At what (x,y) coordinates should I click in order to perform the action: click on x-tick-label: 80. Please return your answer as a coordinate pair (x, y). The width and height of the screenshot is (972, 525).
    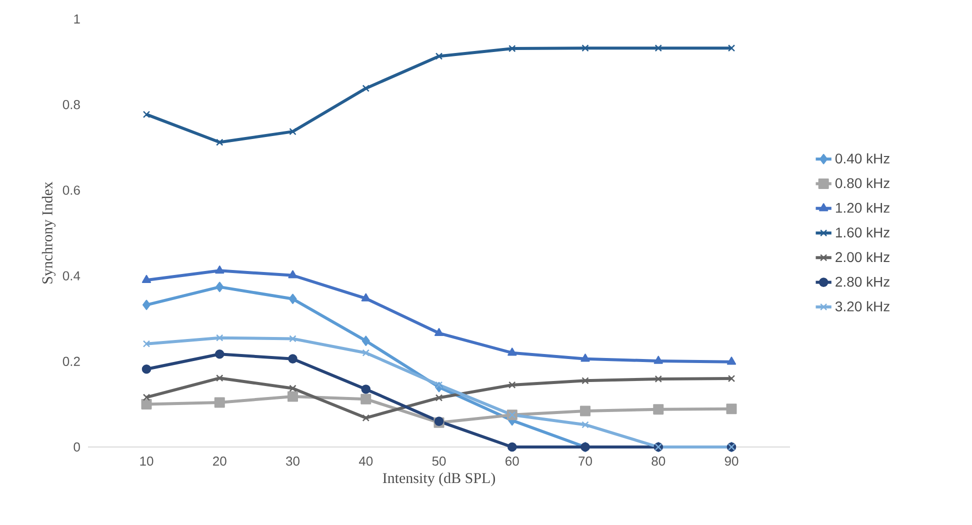
    Looking at the image, I should click on (659, 461).